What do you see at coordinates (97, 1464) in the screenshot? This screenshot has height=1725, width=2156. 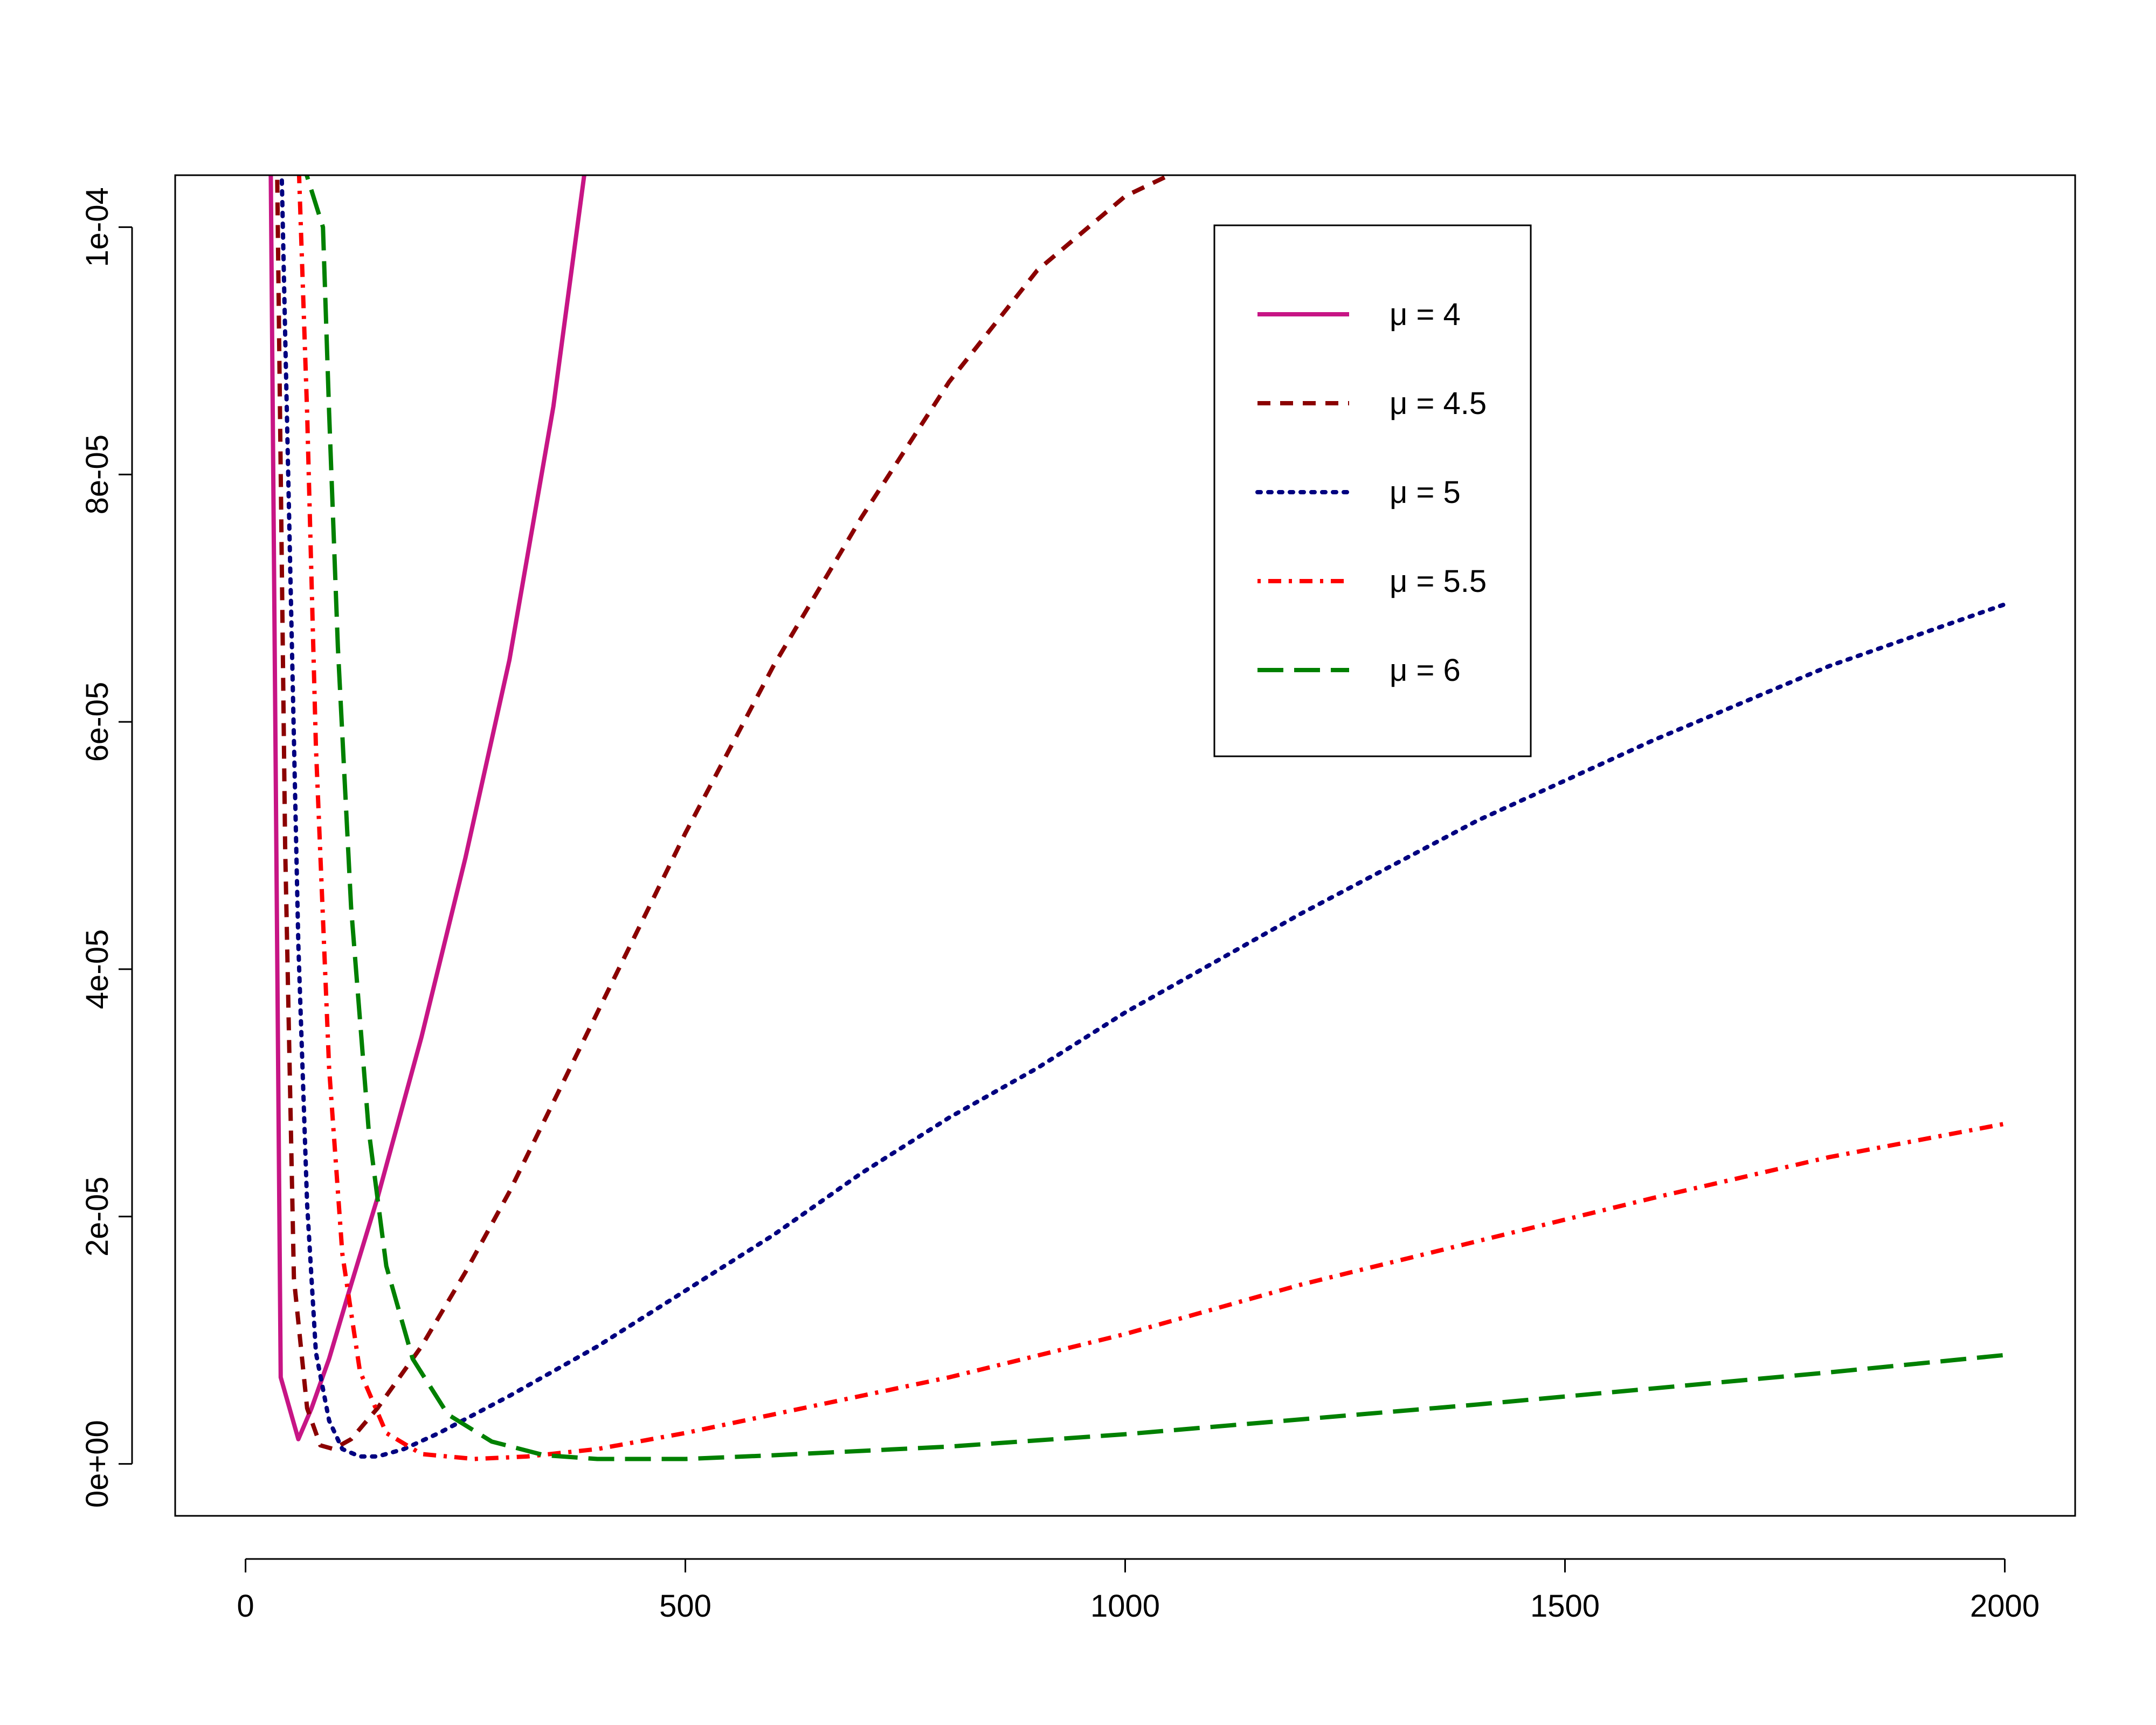 I see `y-tick-label: 0e+00` at bounding box center [97, 1464].